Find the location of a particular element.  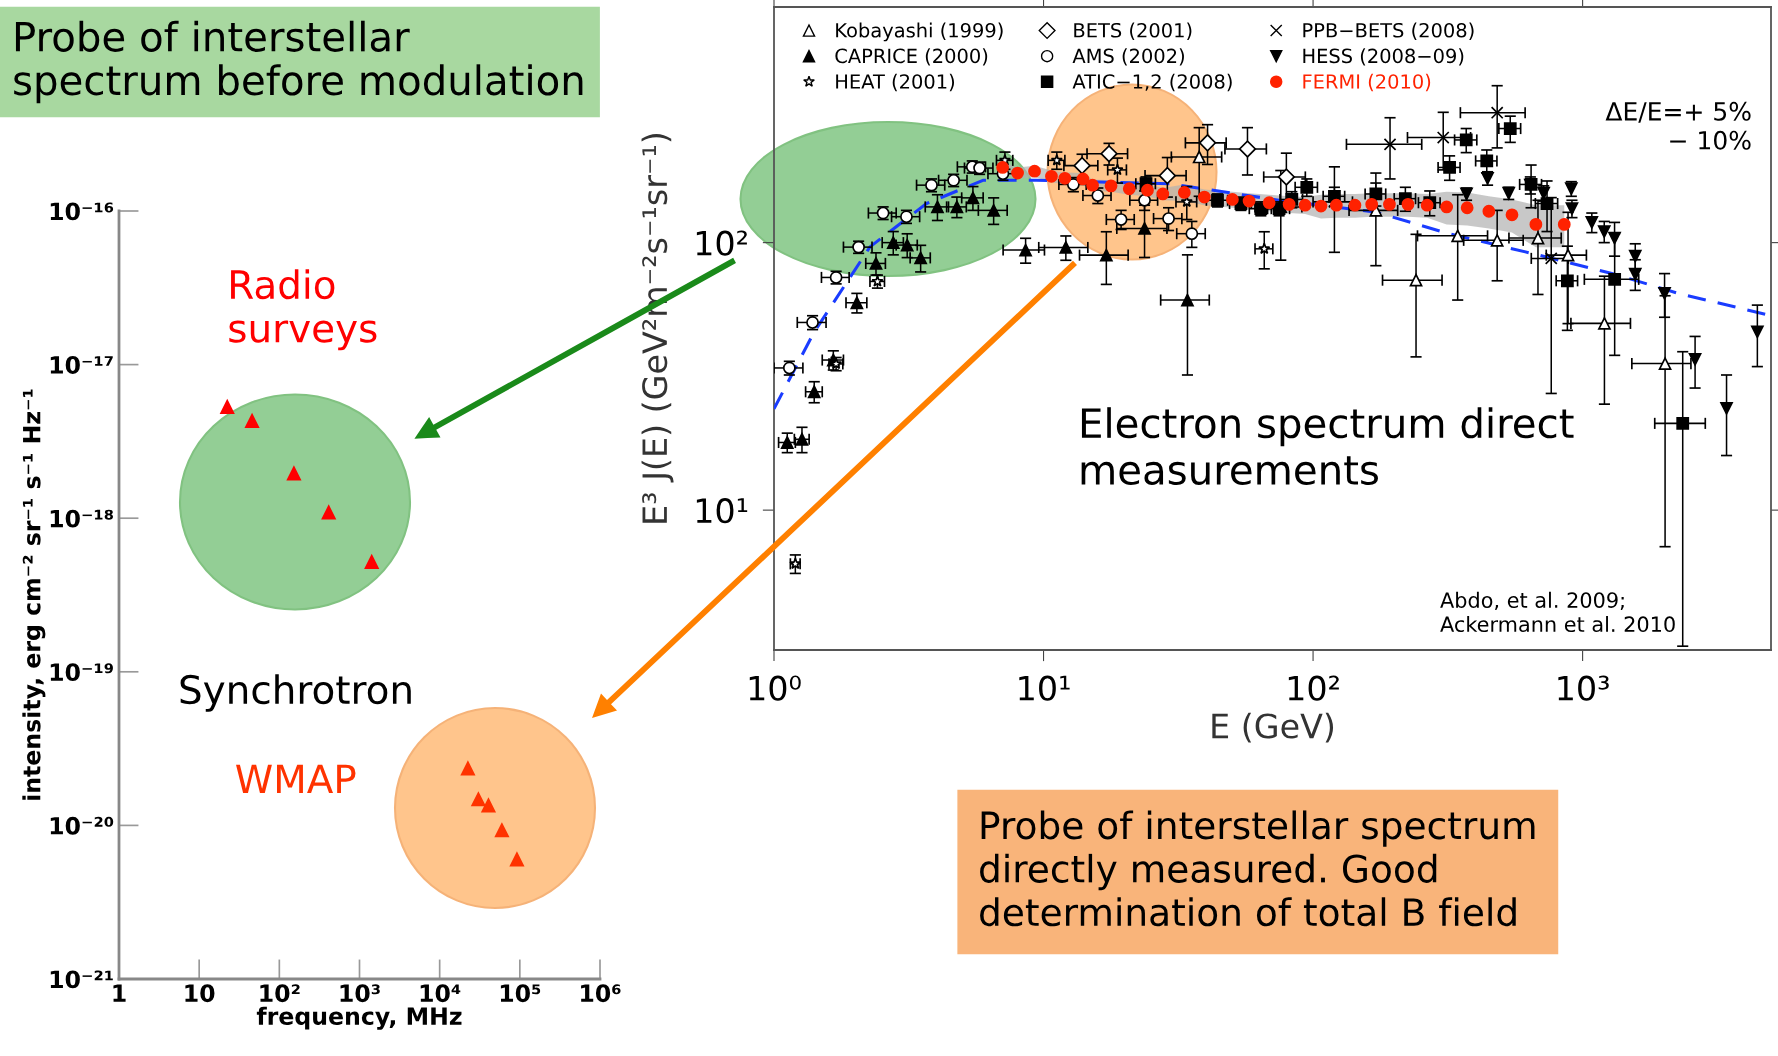

x-axis-title: E (GeV) is located at coordinates (1273, 727).